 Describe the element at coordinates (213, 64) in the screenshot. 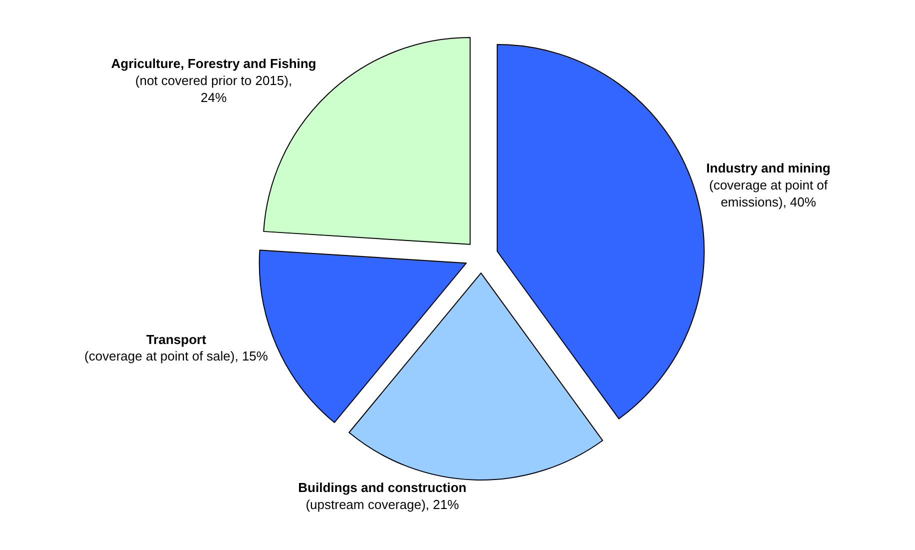

I see `slice-label: Agriculture, Forestry and Fishing` at that location.